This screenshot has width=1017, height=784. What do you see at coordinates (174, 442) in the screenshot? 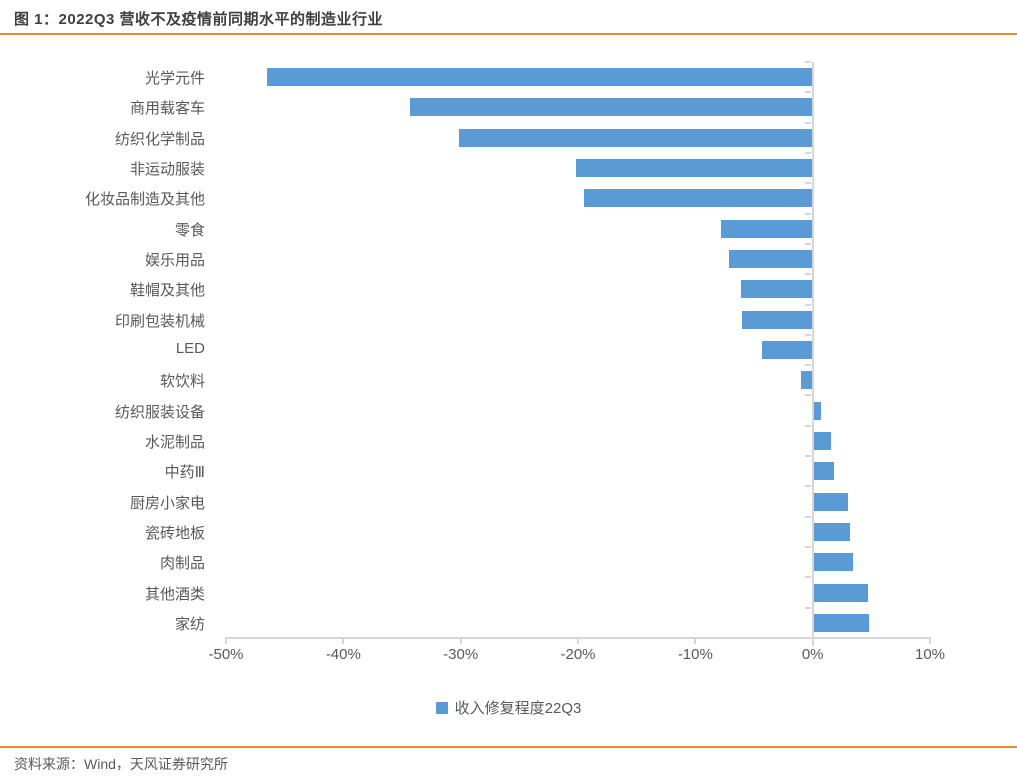
I see `category-label: 水泥制品` at bounding box center [174, 442].